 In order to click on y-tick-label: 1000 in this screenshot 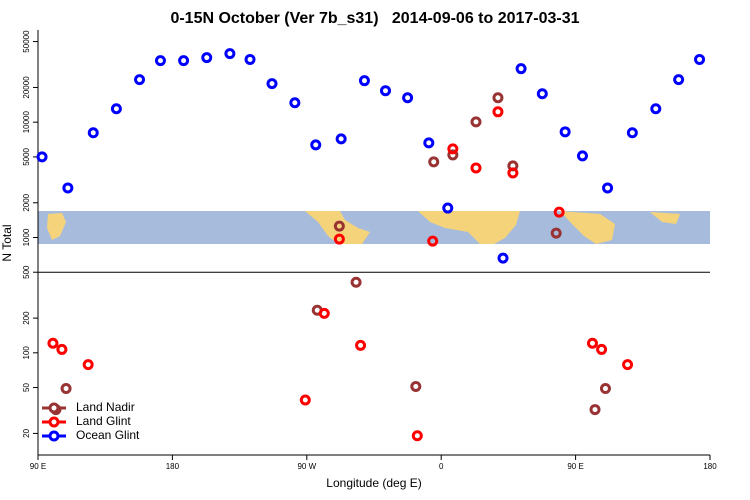, I will do `click(26, 237)`.